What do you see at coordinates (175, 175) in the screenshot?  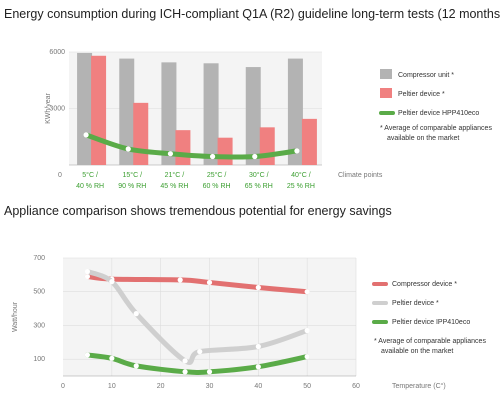 I see `x-category-label: 21°C /` at bounding box center [175, 175].